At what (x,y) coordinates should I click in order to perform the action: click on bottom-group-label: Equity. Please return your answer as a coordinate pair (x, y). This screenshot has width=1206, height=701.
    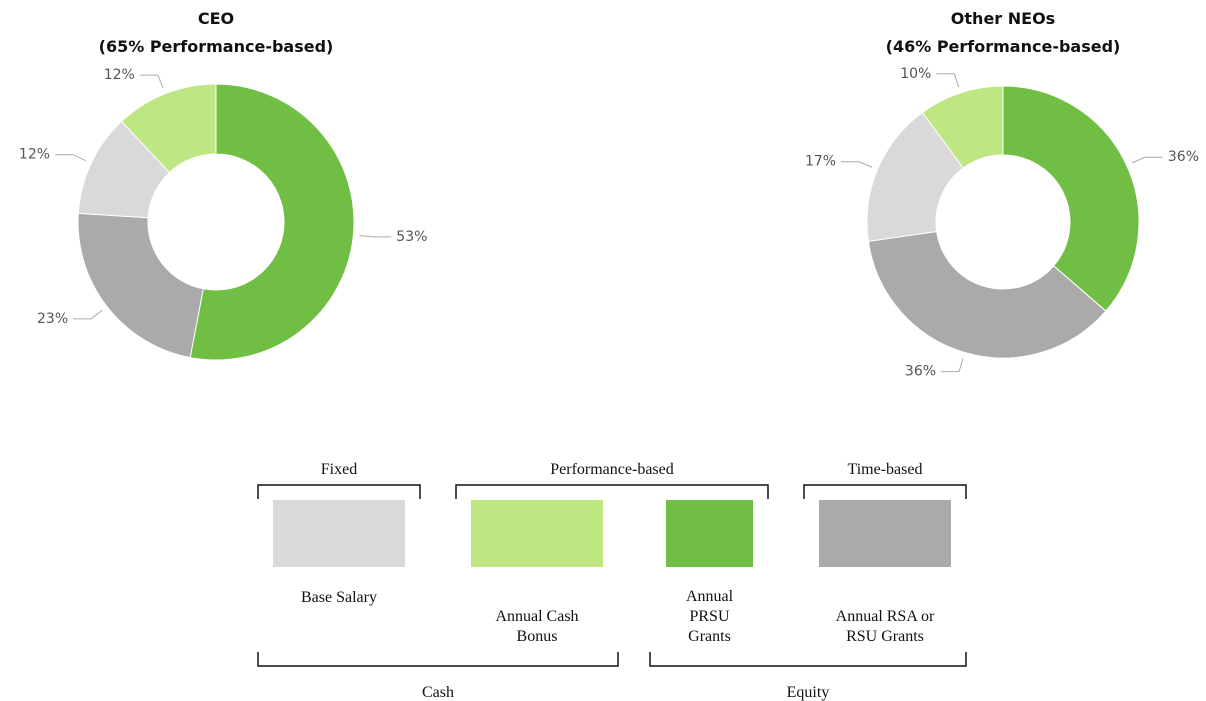
    Looking at the image, I should click on (808, 692).